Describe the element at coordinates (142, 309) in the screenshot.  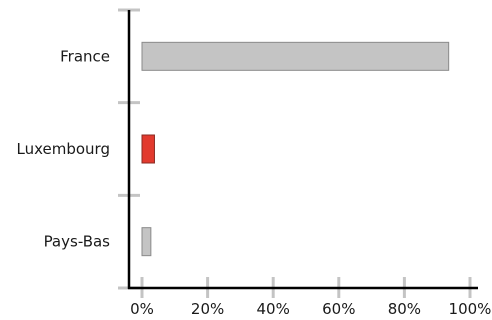
I see `x-tick-label: 0%` at that location.